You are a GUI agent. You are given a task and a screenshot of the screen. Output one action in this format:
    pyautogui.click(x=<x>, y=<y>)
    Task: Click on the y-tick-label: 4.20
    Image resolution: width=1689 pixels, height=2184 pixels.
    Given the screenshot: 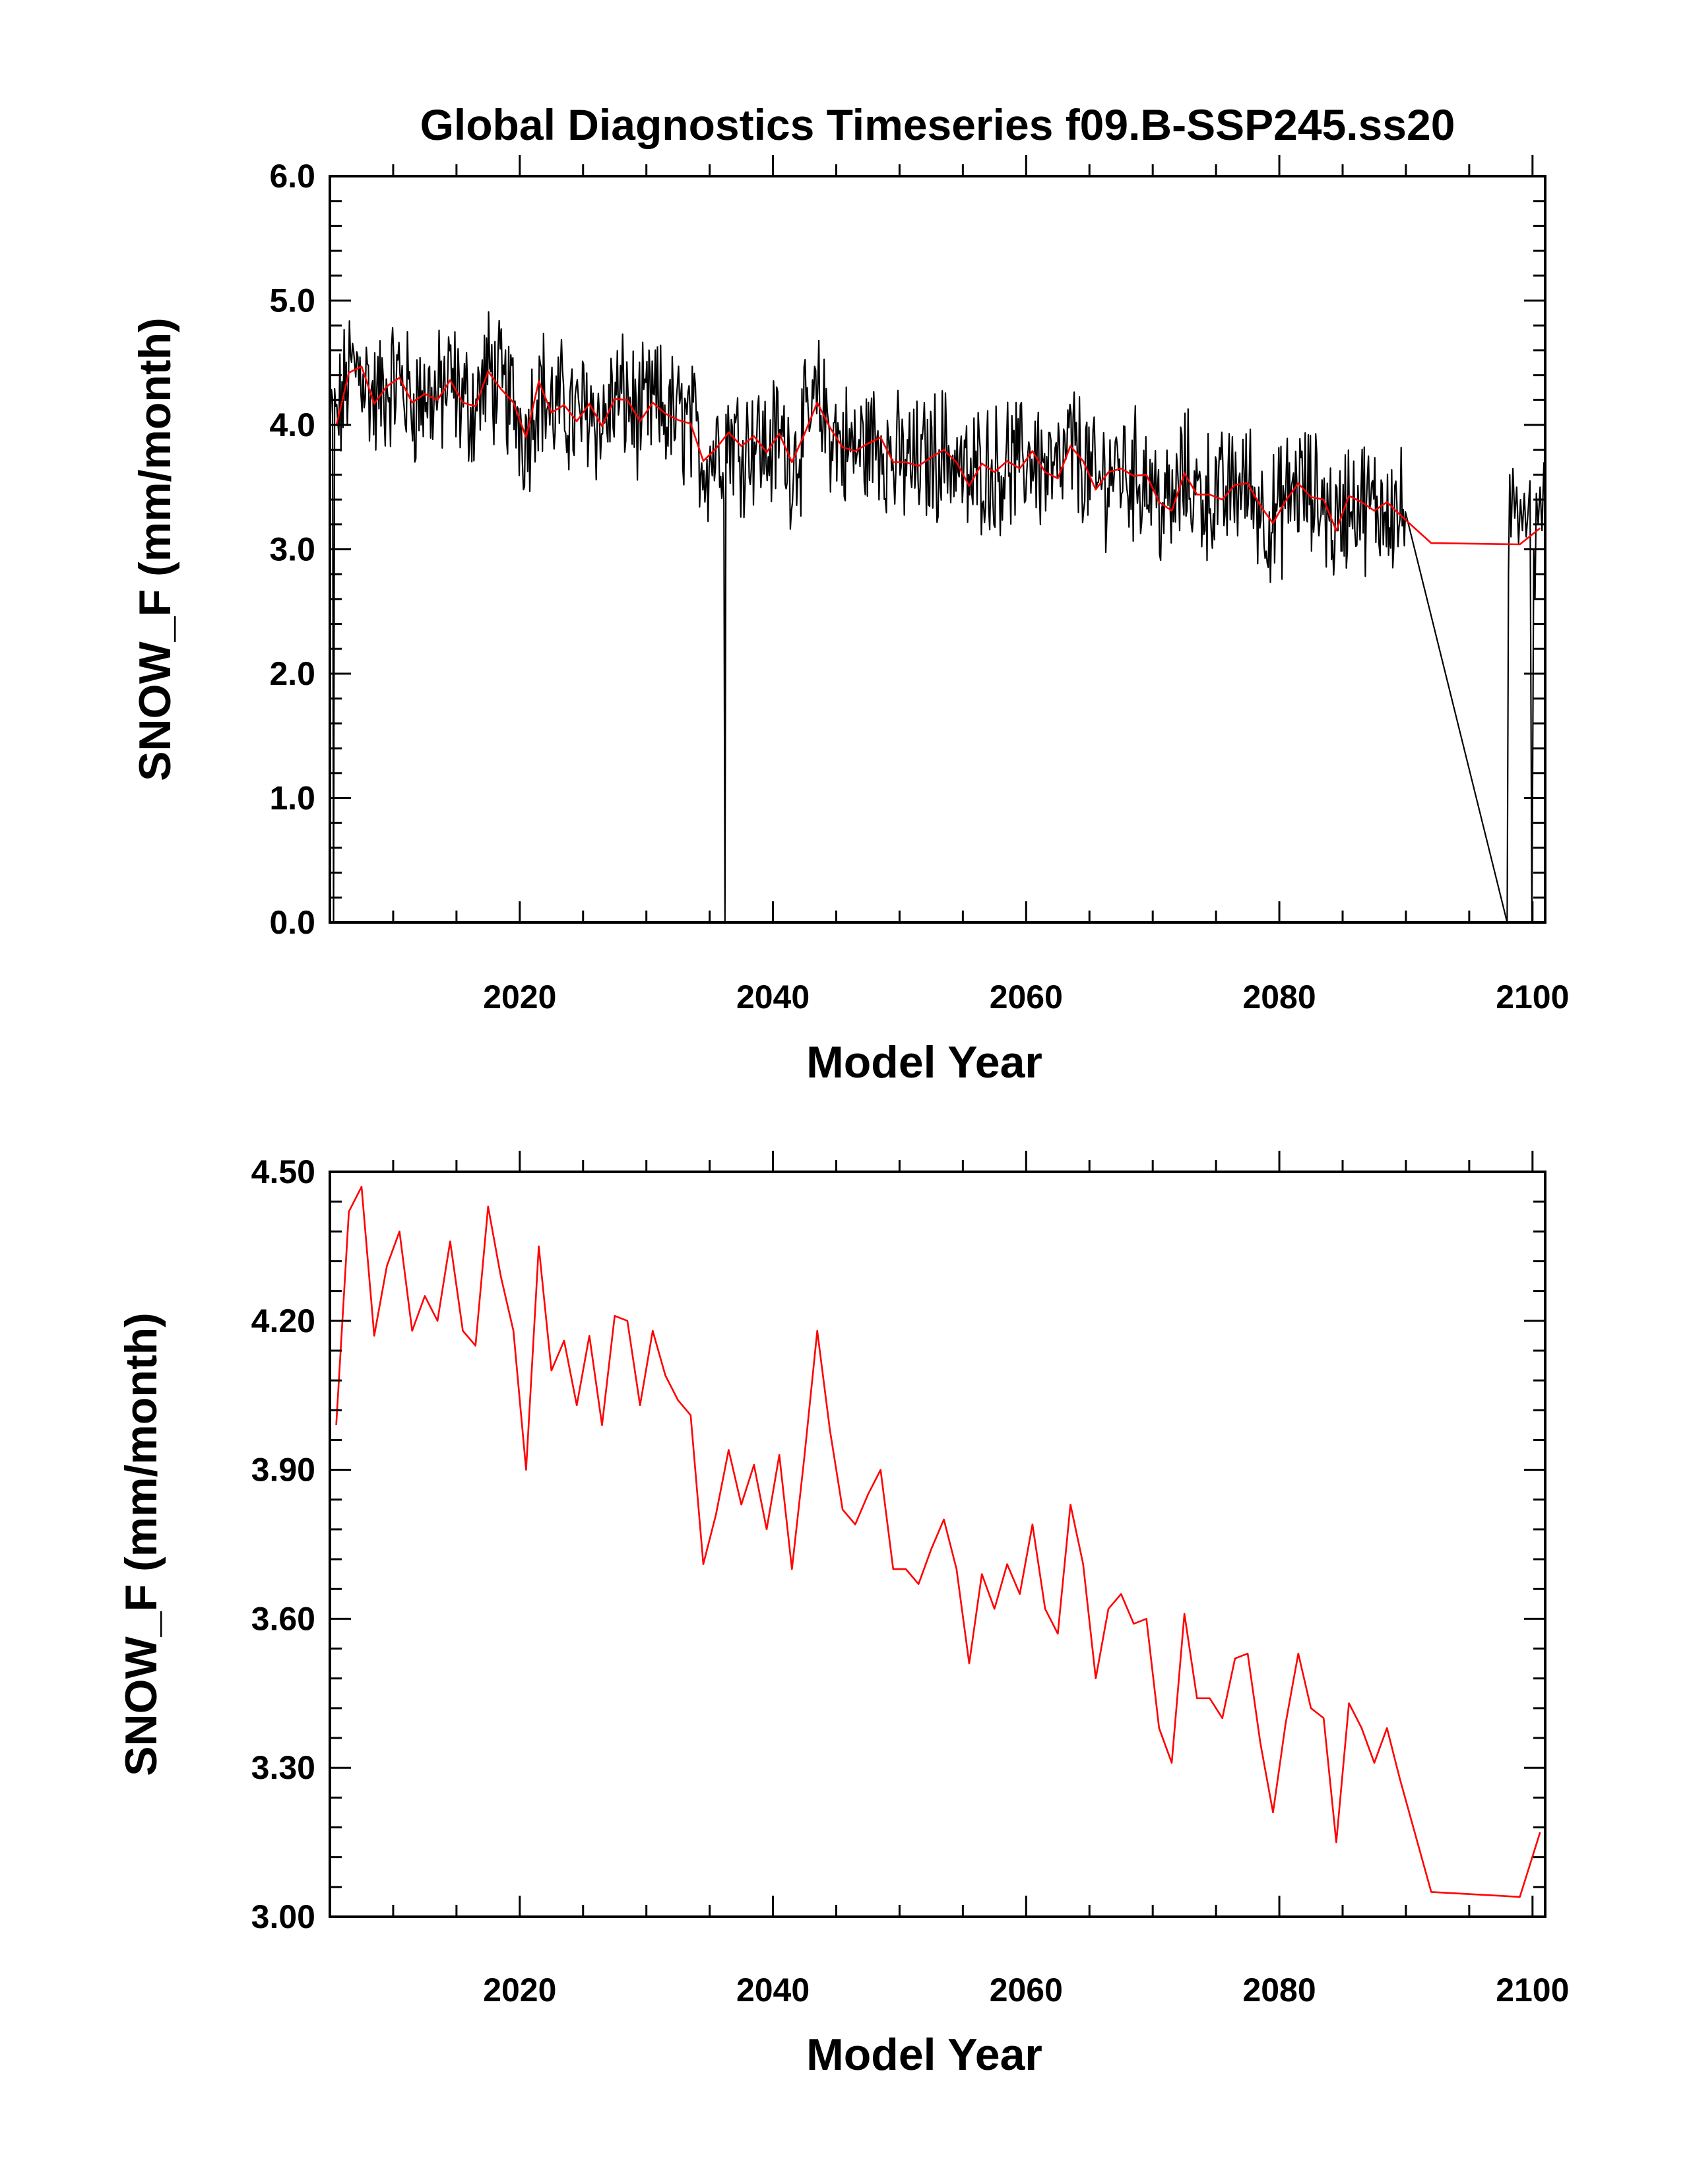 What is the action you would take?
    pyautogui.click(x=283, y=1320)
    